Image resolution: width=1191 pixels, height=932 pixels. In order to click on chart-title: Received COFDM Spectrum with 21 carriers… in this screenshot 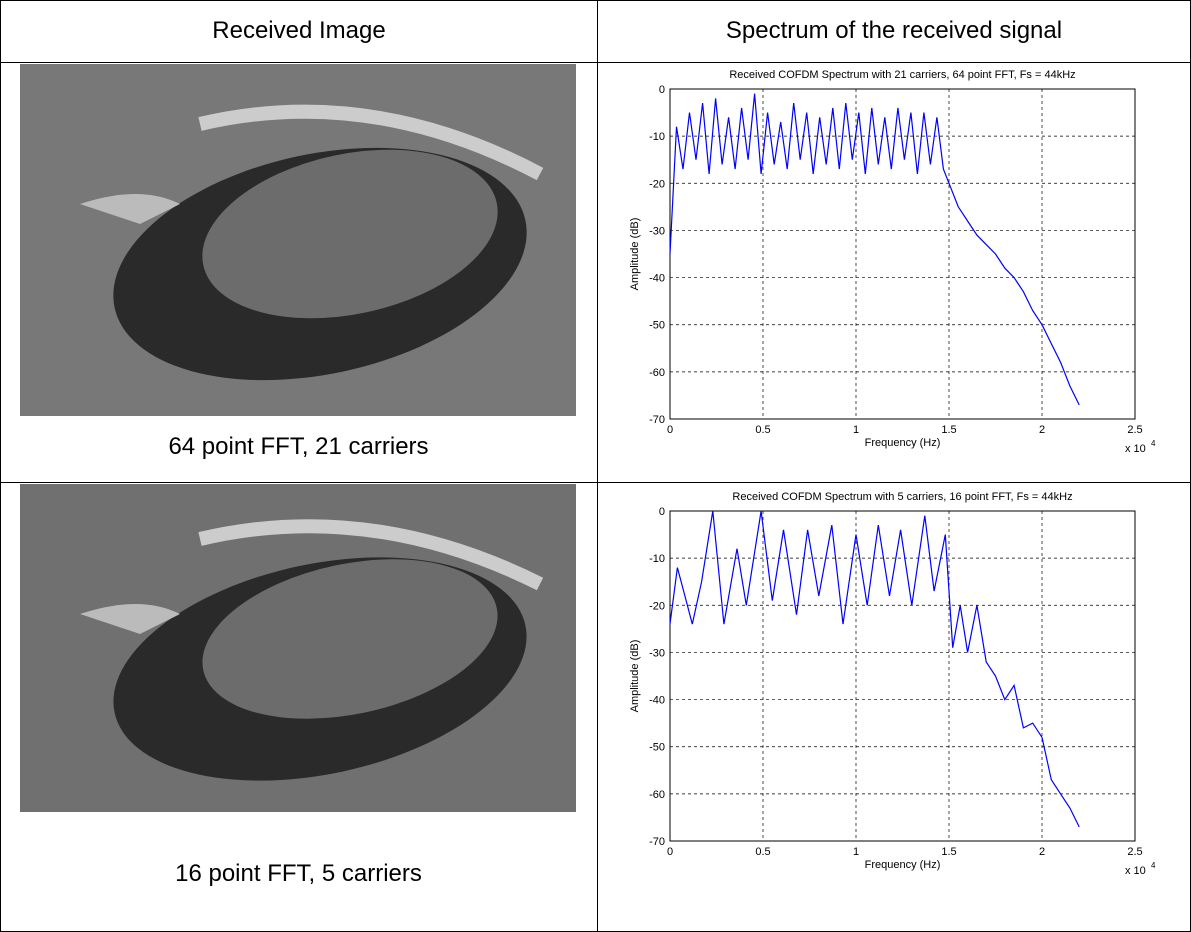, I will do `click(902, 75)`.